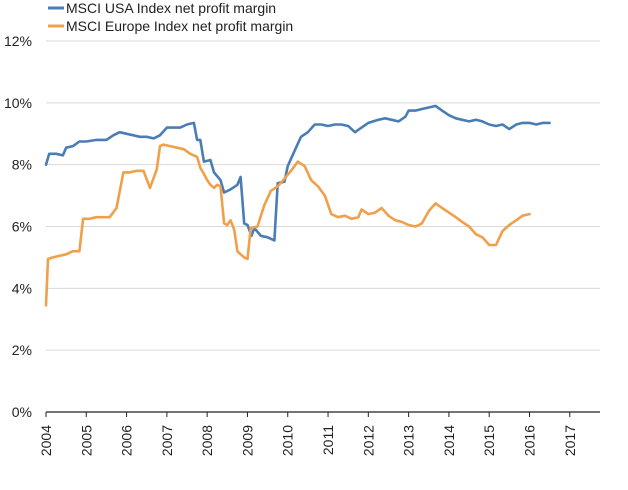 Image resolution: width=628 pixels, height=490 pixels. What do you see at coordinates (247, 440) in the screenshot?
I see `x-tick-label: 2009` at bounding box center [247, 440].